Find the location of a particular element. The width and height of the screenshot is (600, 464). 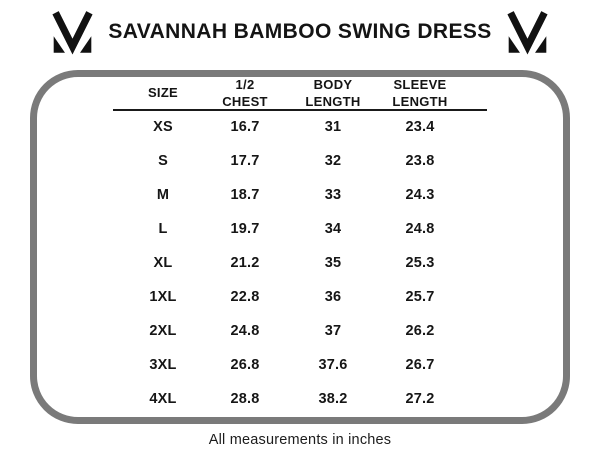

table-row: 3XL 26.8 37.6 26.7 is located at coordinates (284, 365).